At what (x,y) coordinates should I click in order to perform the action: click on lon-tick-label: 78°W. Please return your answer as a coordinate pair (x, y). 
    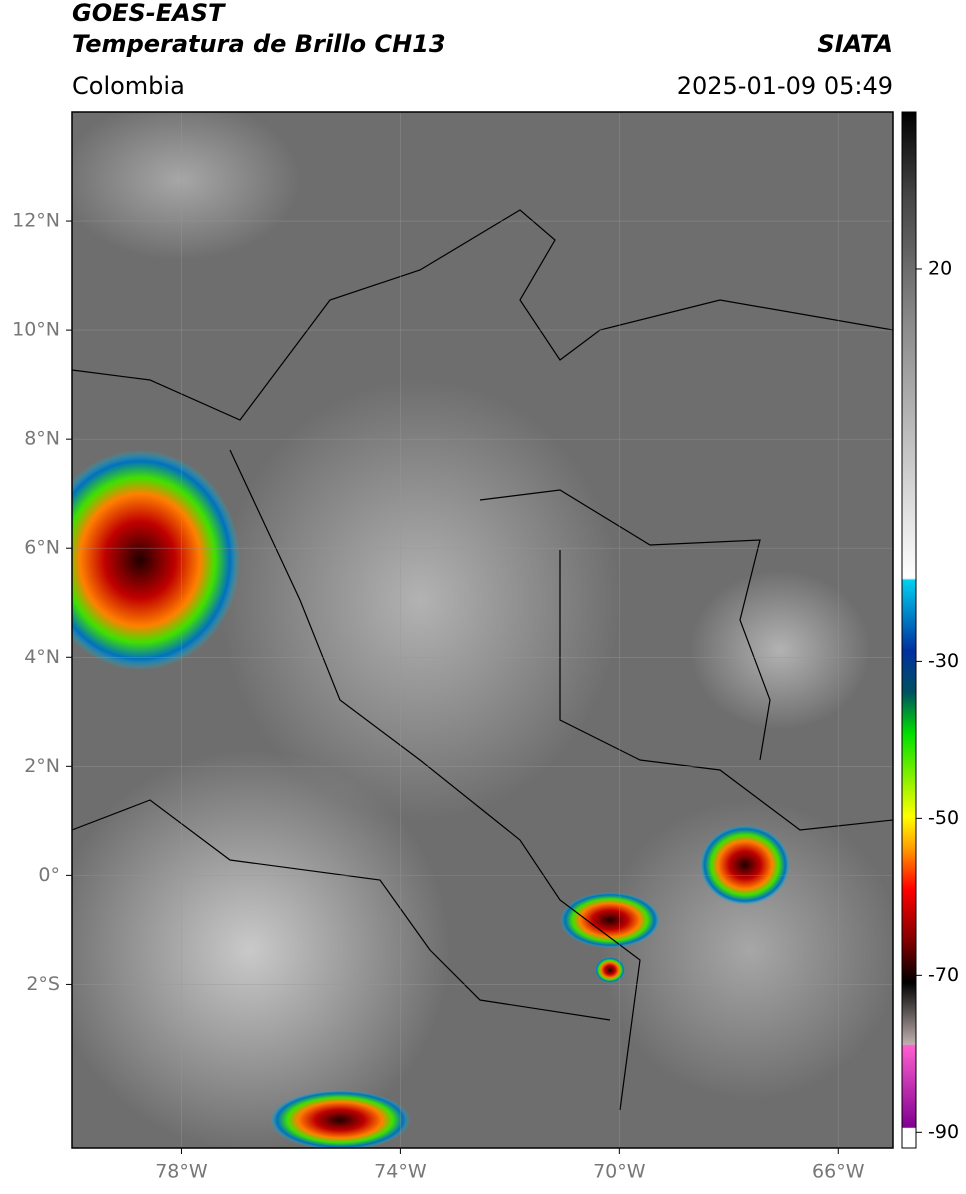
    Looking at the image, I should click on (181, 1172).